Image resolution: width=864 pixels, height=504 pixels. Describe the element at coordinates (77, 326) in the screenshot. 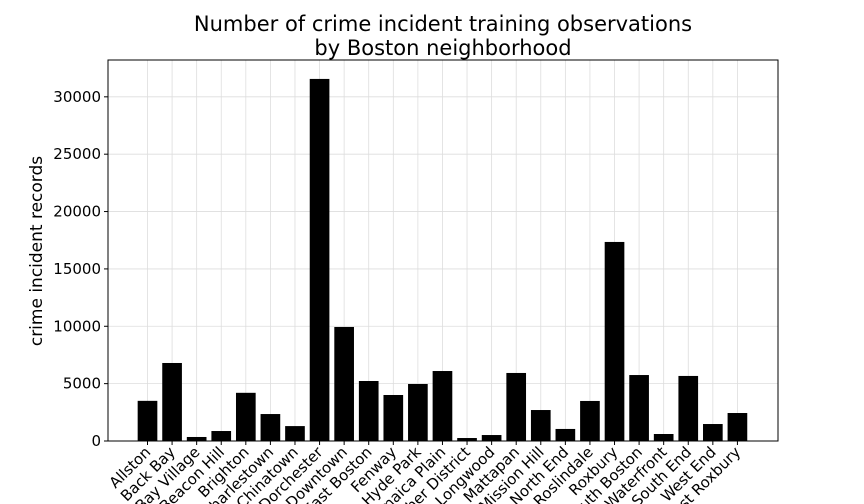

I see `y-tick-label: 10000` at that location.